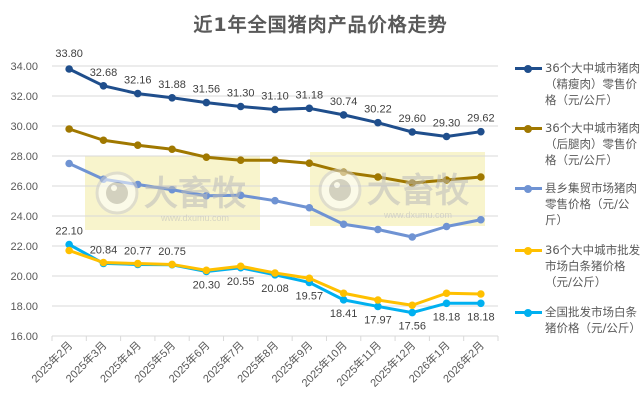 The height and width of the screenshot is (406, 641). What do you see at coordinates (344, 314) in the screenshot?
I see `data-label: 18.41` at bounding box center [344, 314].